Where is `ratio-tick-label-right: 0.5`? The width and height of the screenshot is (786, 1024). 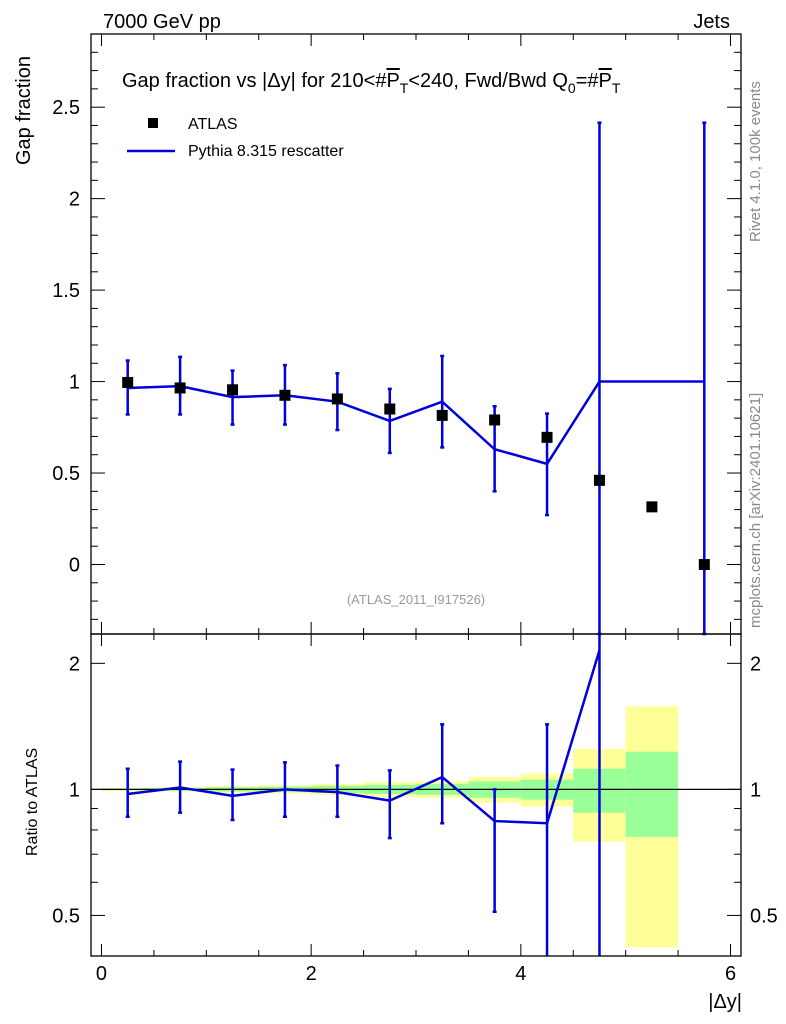
ratio-tick-label-right: 0.5 is located at coordinates (764, 916).